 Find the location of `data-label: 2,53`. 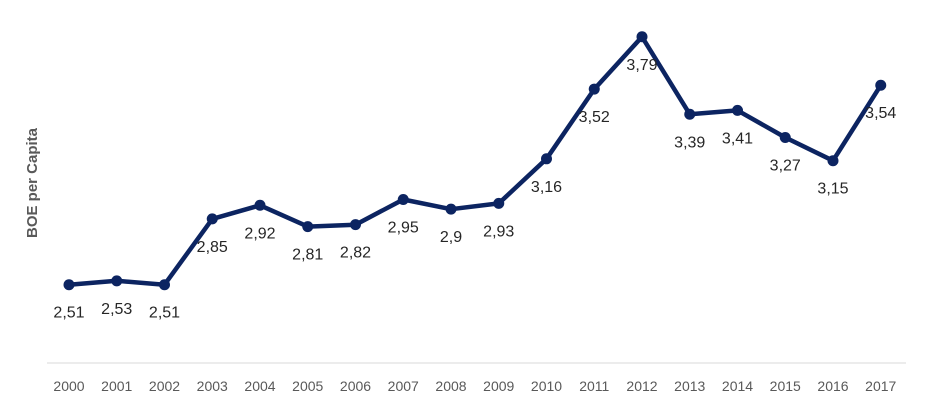

data-label: 2,53 is located at coordinates (116, 309).